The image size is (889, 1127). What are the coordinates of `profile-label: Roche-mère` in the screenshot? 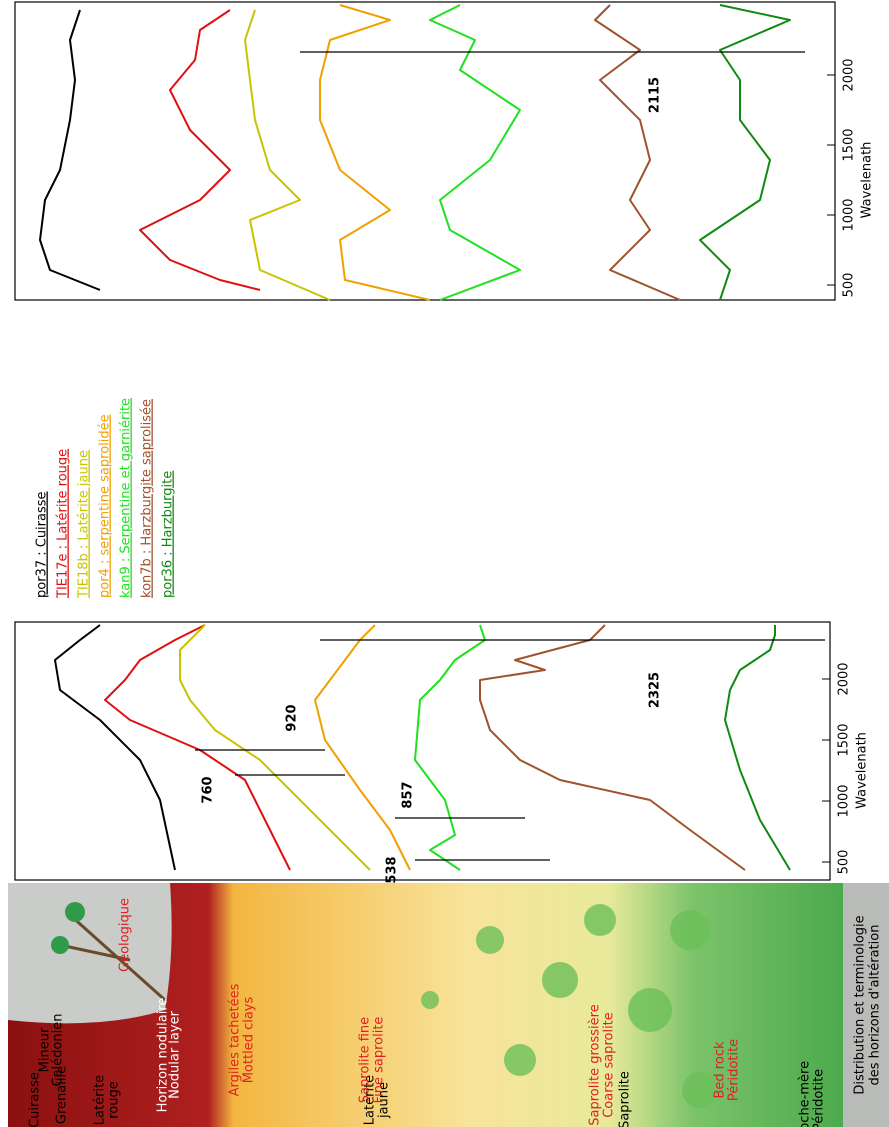 It's located at (805, 1094).